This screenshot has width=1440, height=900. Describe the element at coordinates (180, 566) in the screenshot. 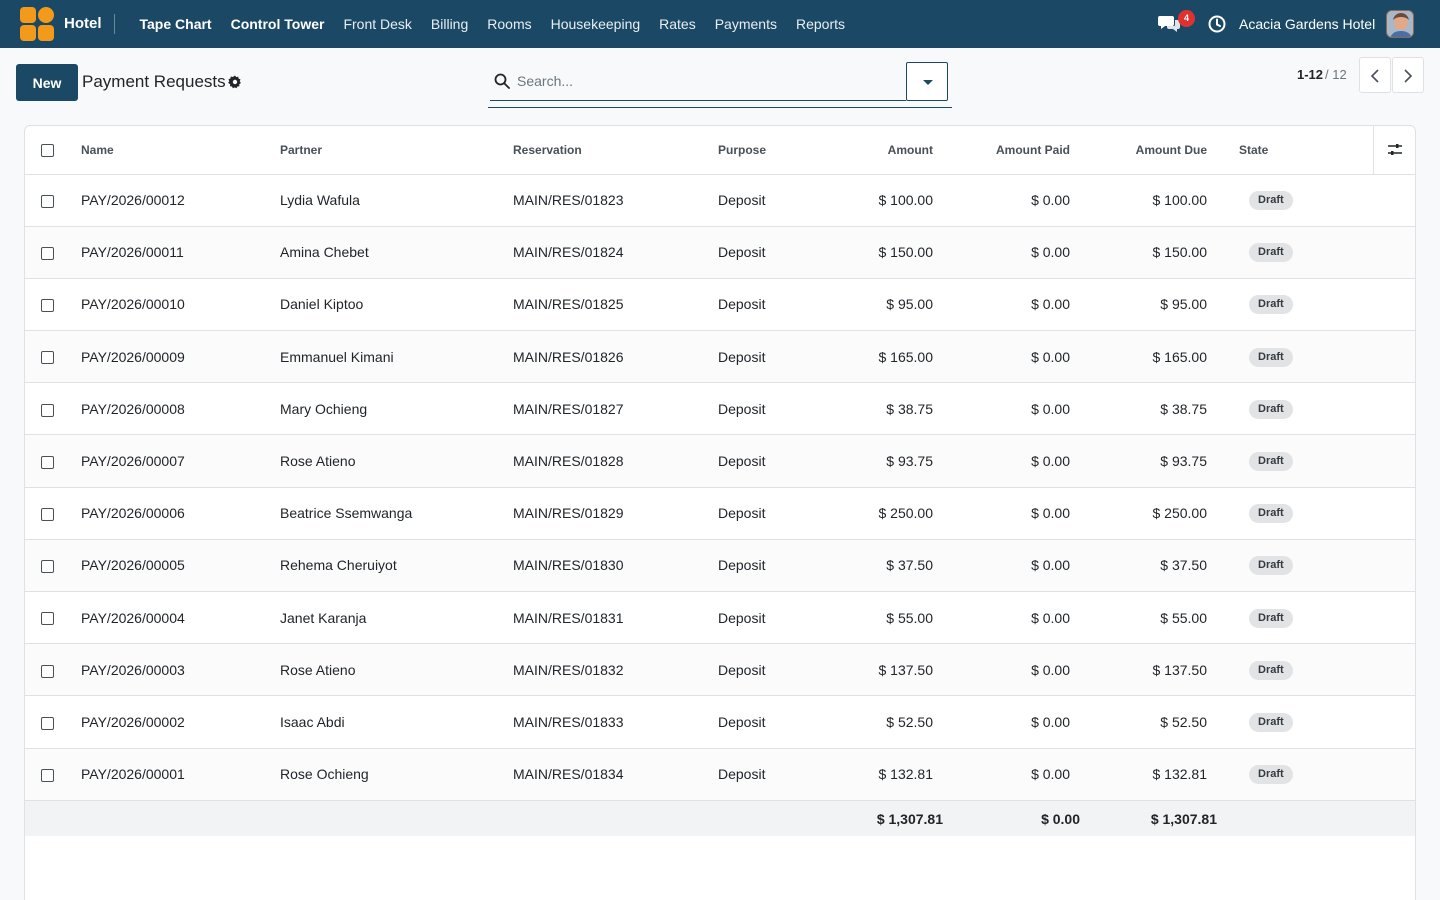

I see `cell-name: PAY/2026/00005` at that location.